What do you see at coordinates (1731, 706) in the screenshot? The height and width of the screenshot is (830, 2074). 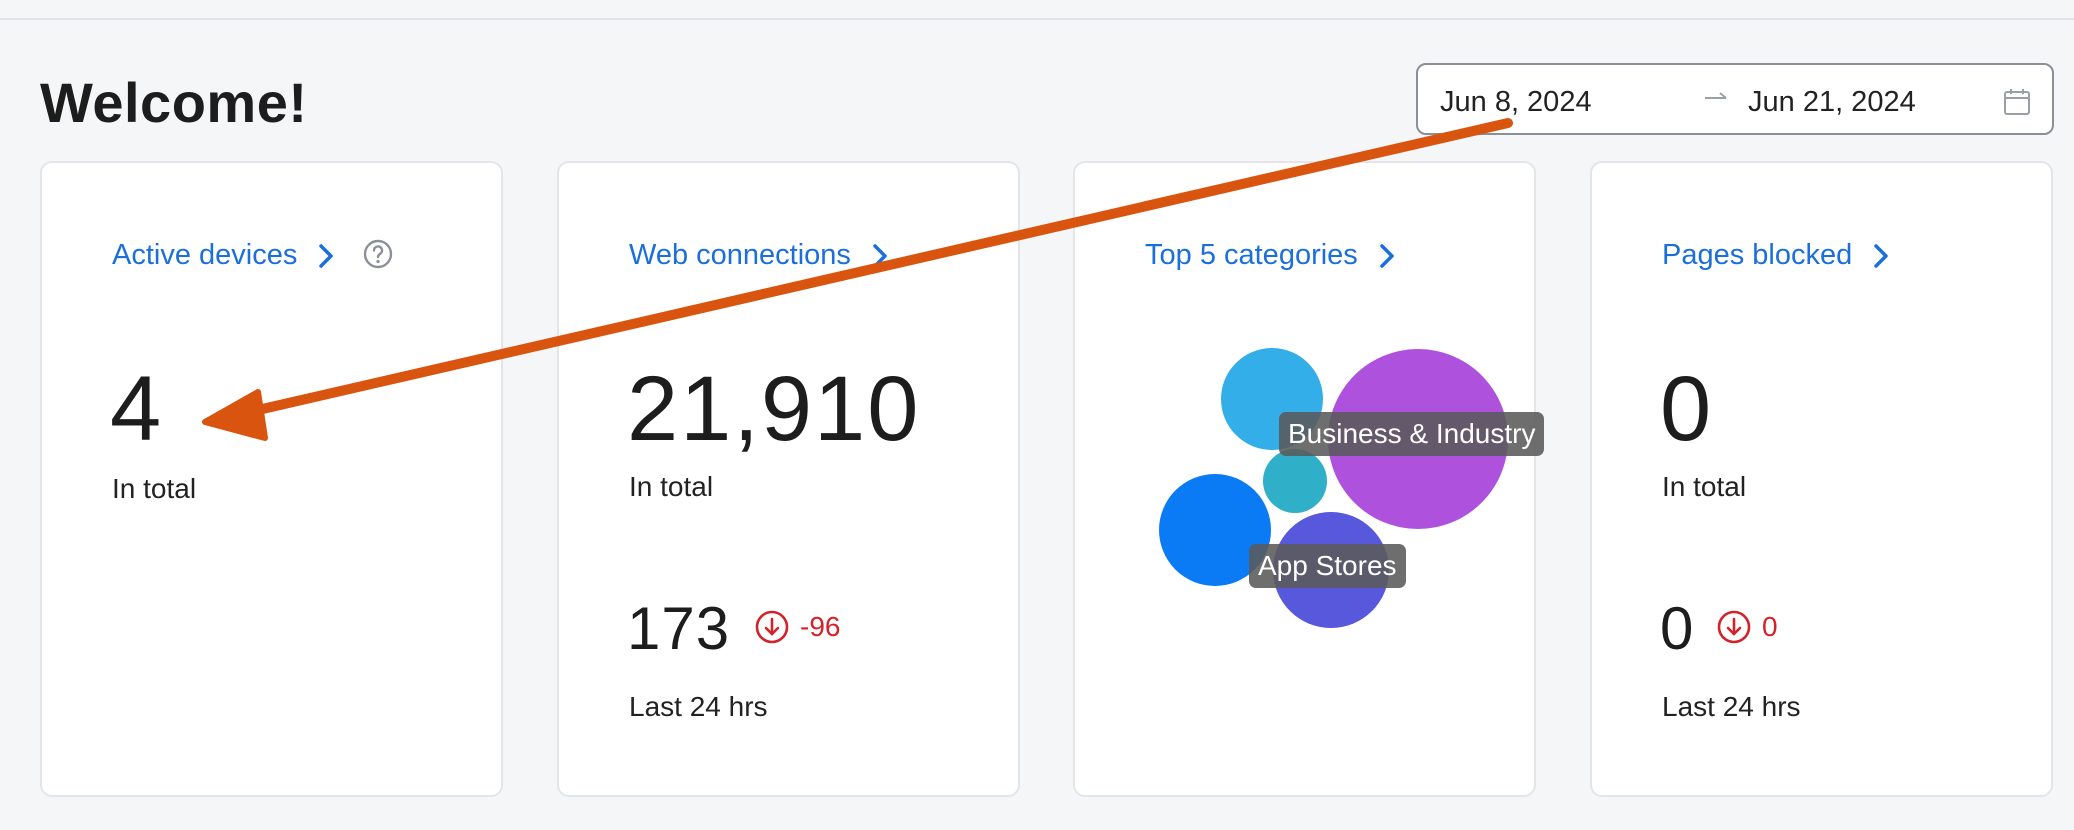 I see `pages-blocked-last24-label: Last 24 hrs` at bounding box center [1731, 706].